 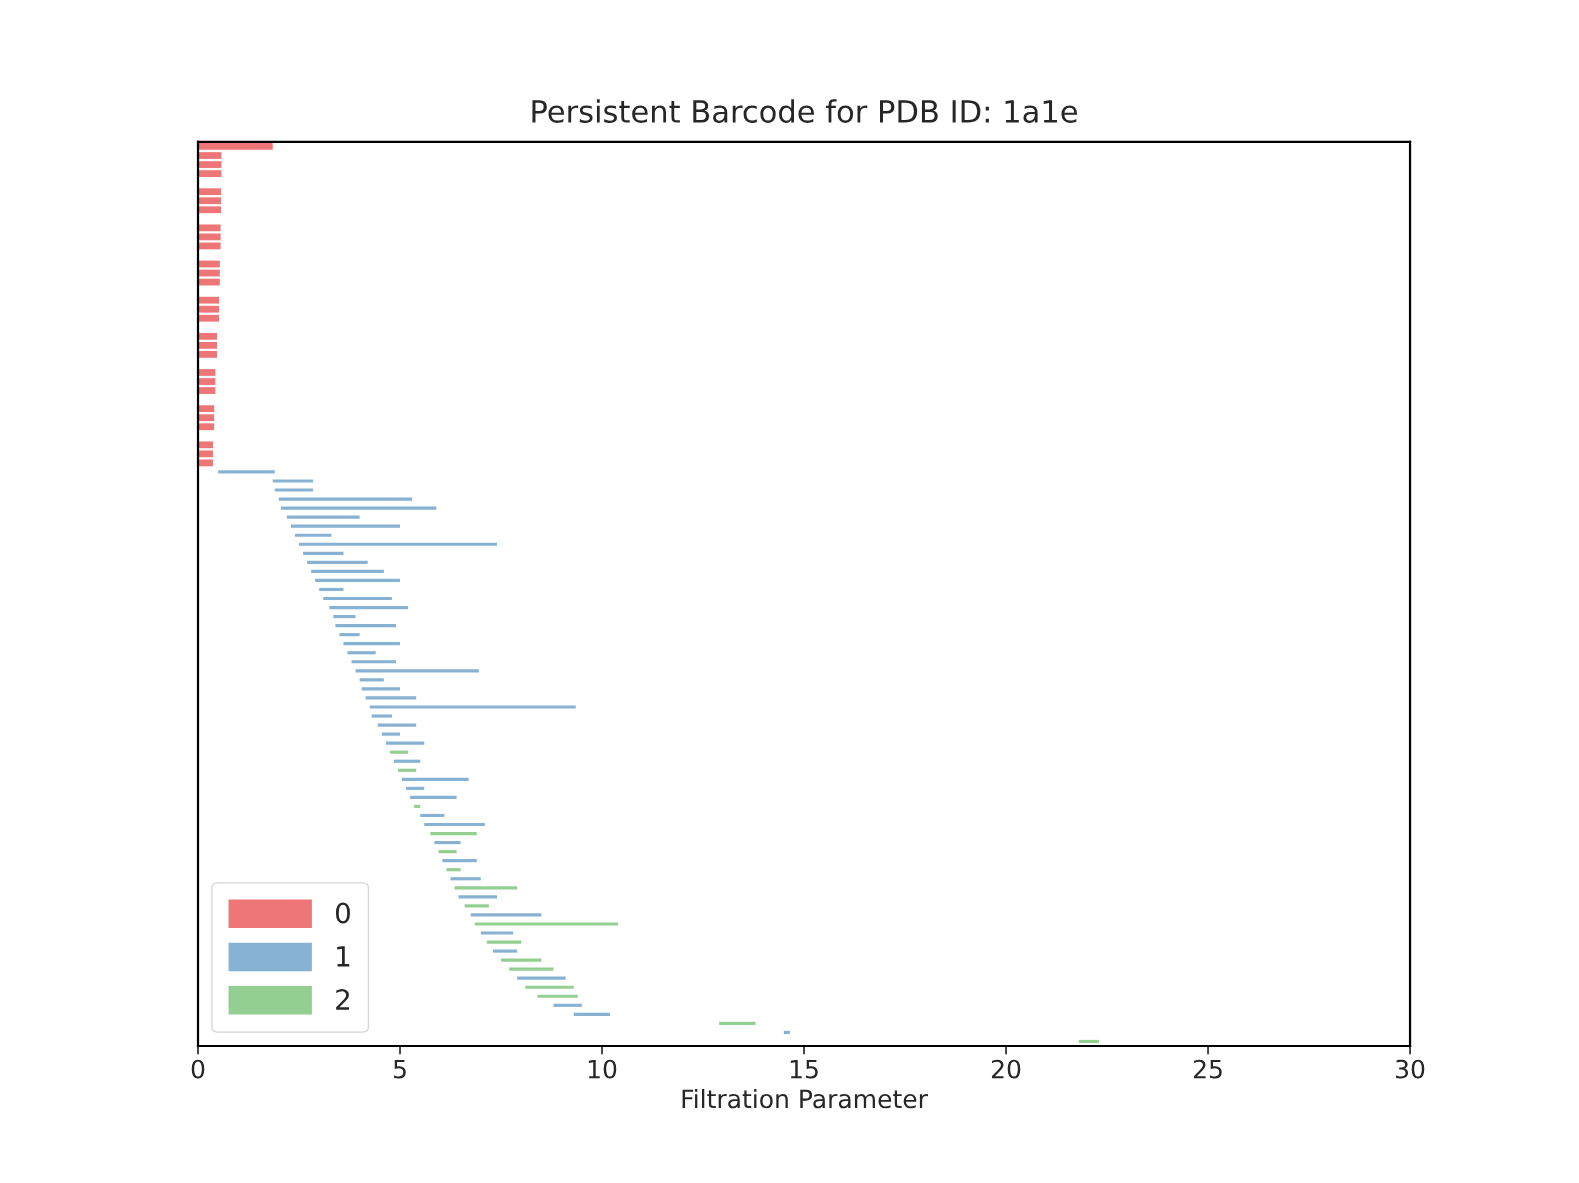 I want to click on x-tick-label: 25, so click(x=1207, y=1069).